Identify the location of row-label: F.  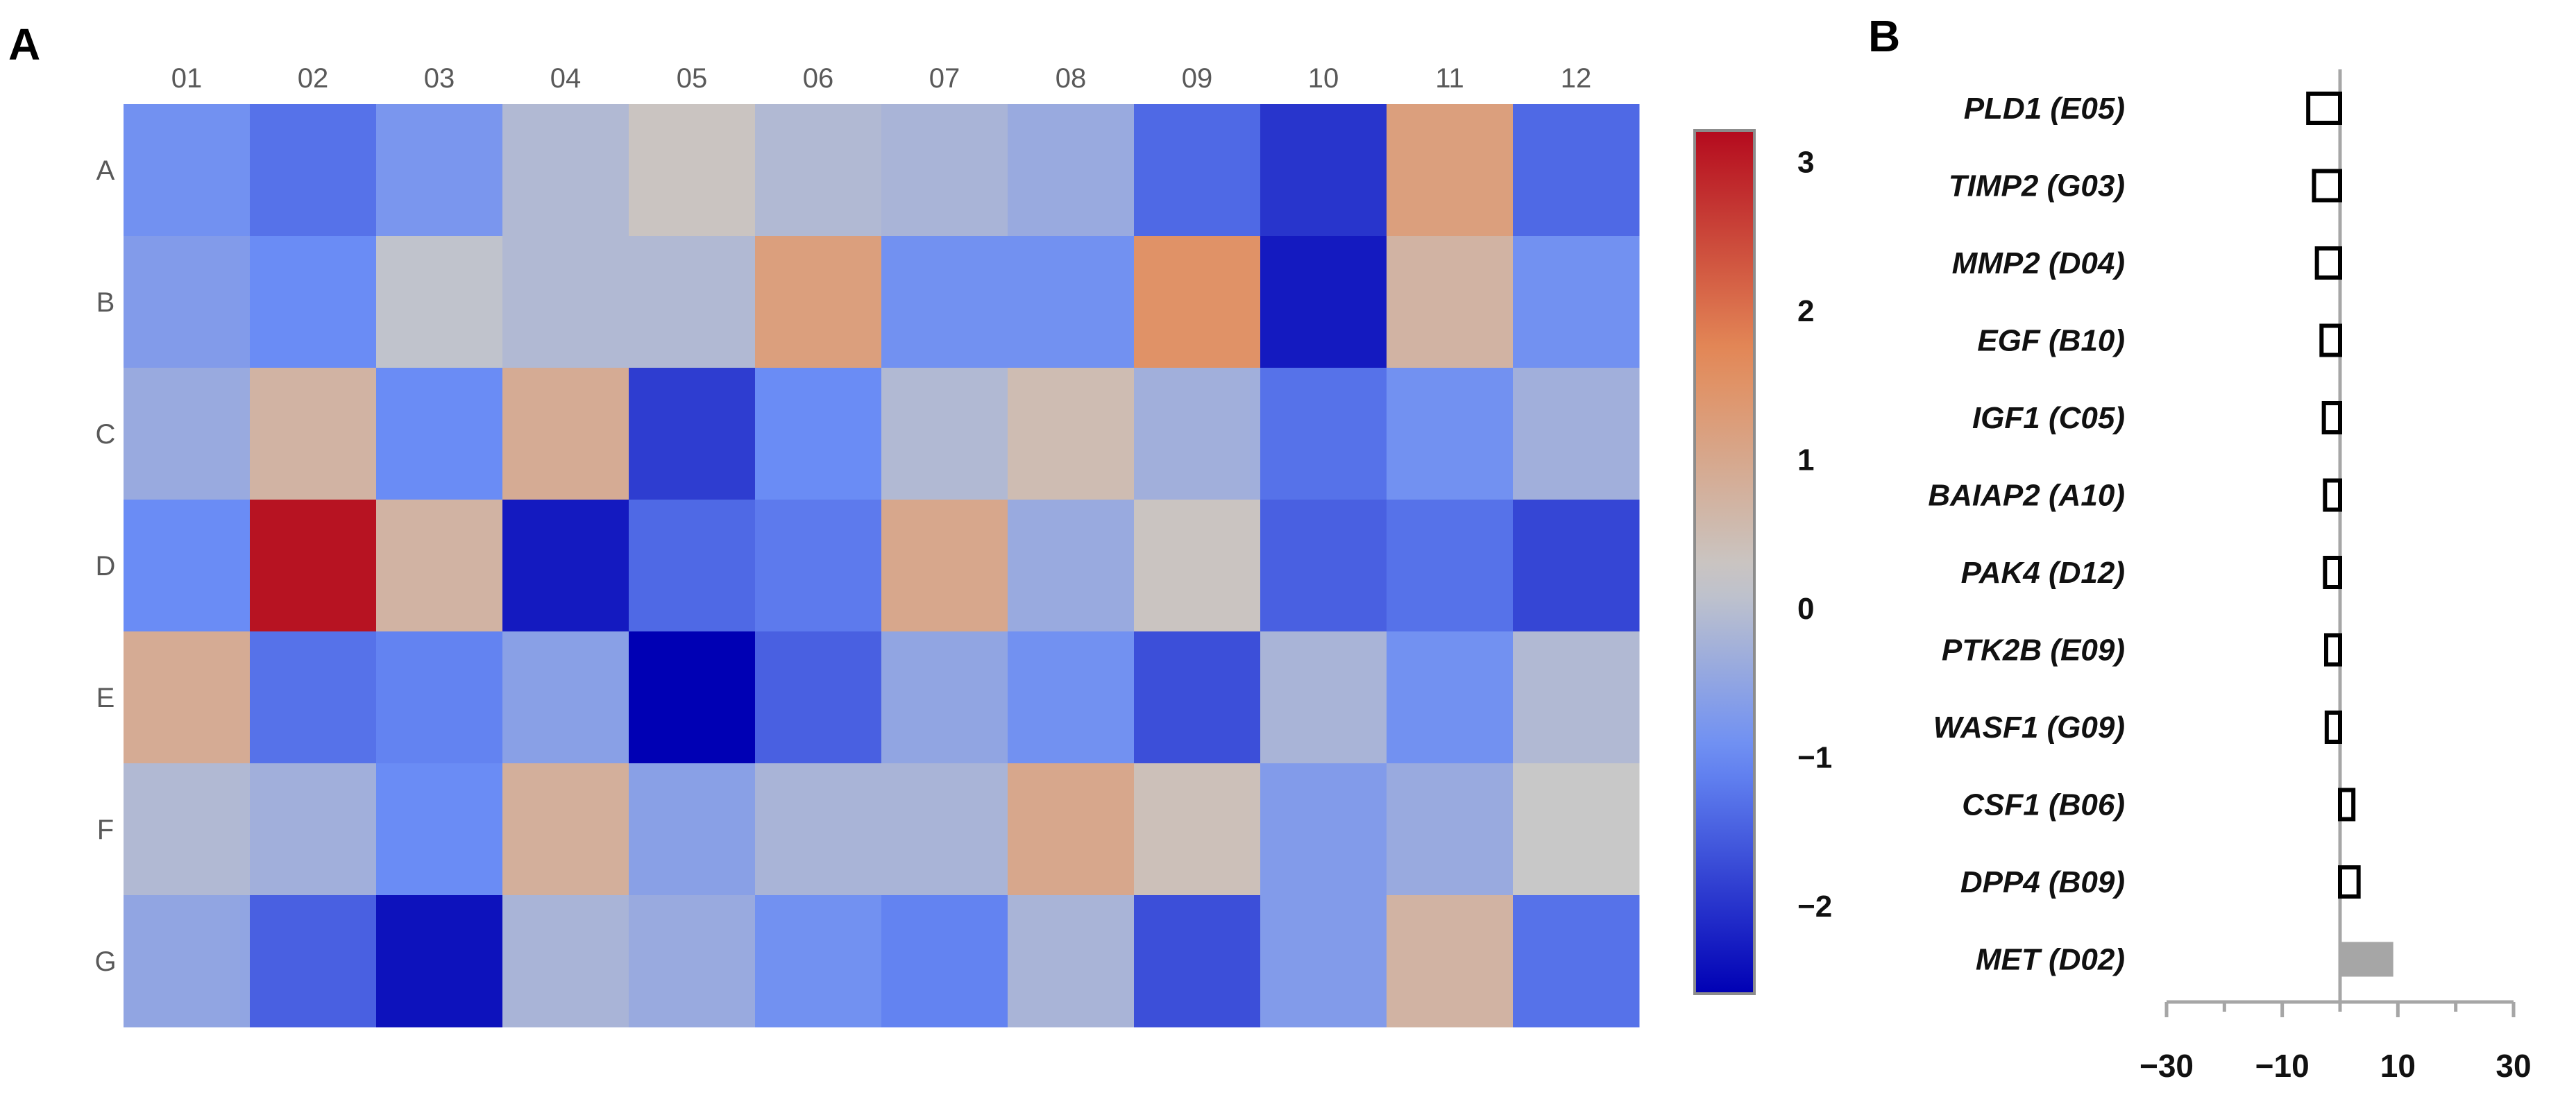
(106, 830).